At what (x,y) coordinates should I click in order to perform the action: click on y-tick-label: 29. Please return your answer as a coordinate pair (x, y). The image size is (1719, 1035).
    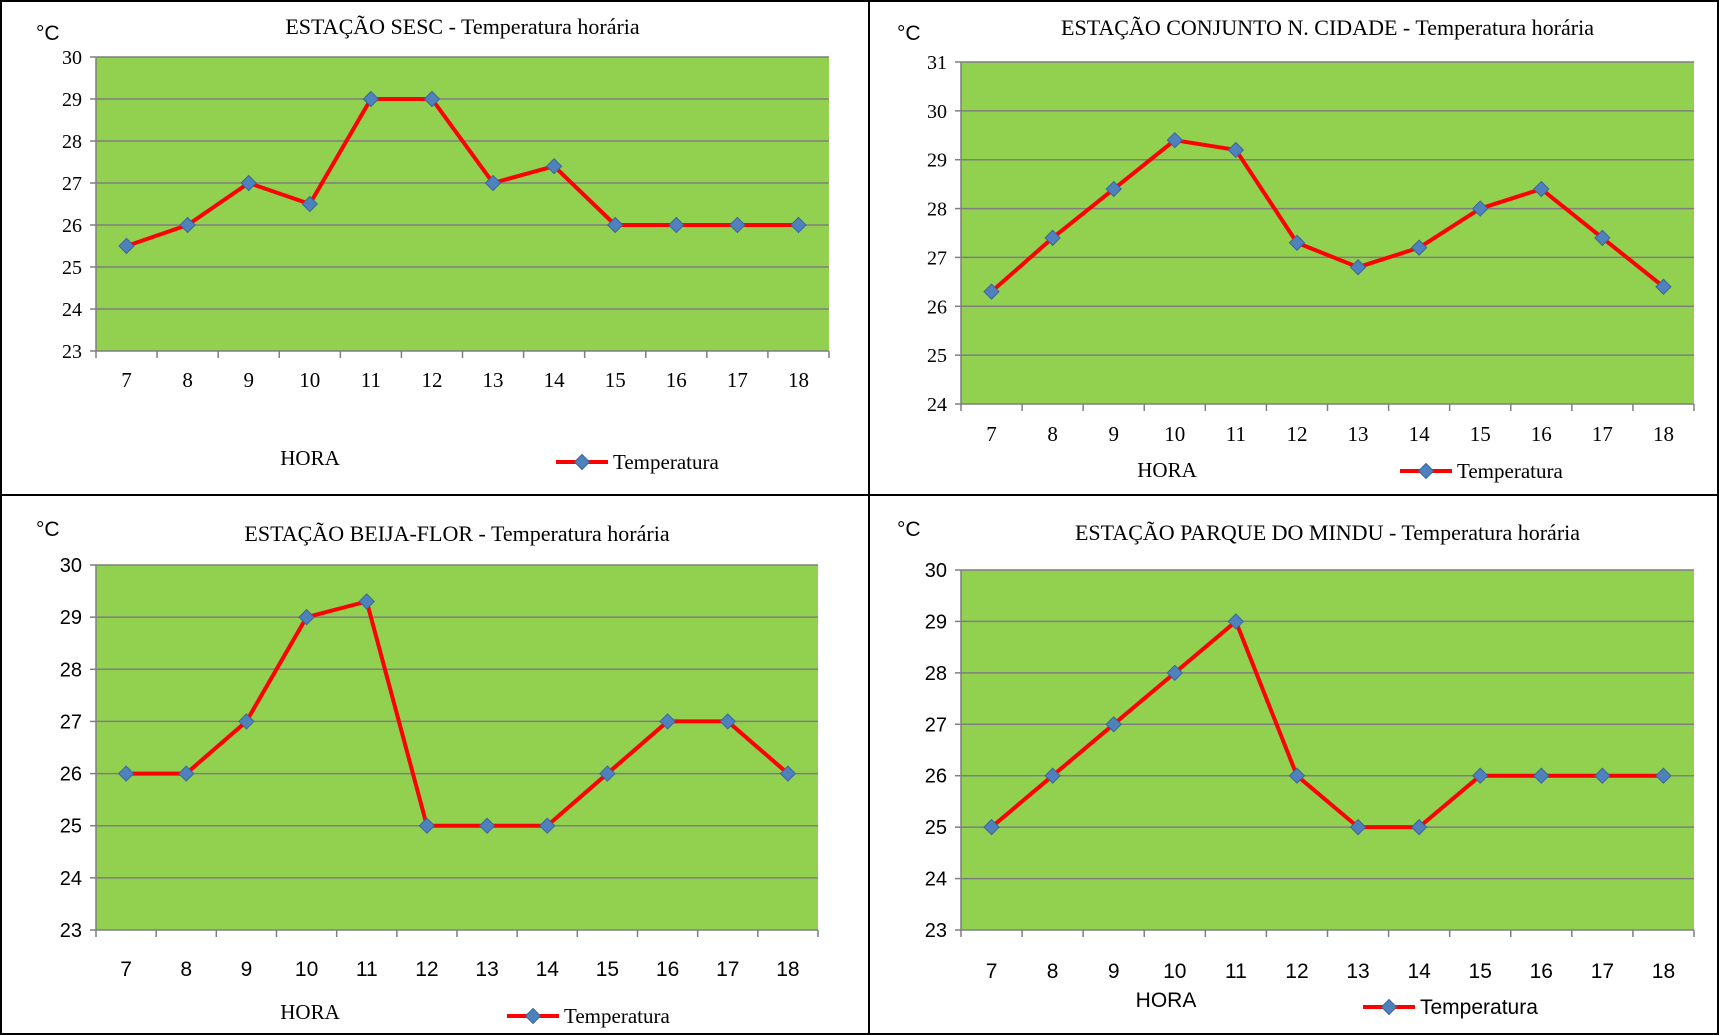
    Looking at the image, I should click on (937, 161).